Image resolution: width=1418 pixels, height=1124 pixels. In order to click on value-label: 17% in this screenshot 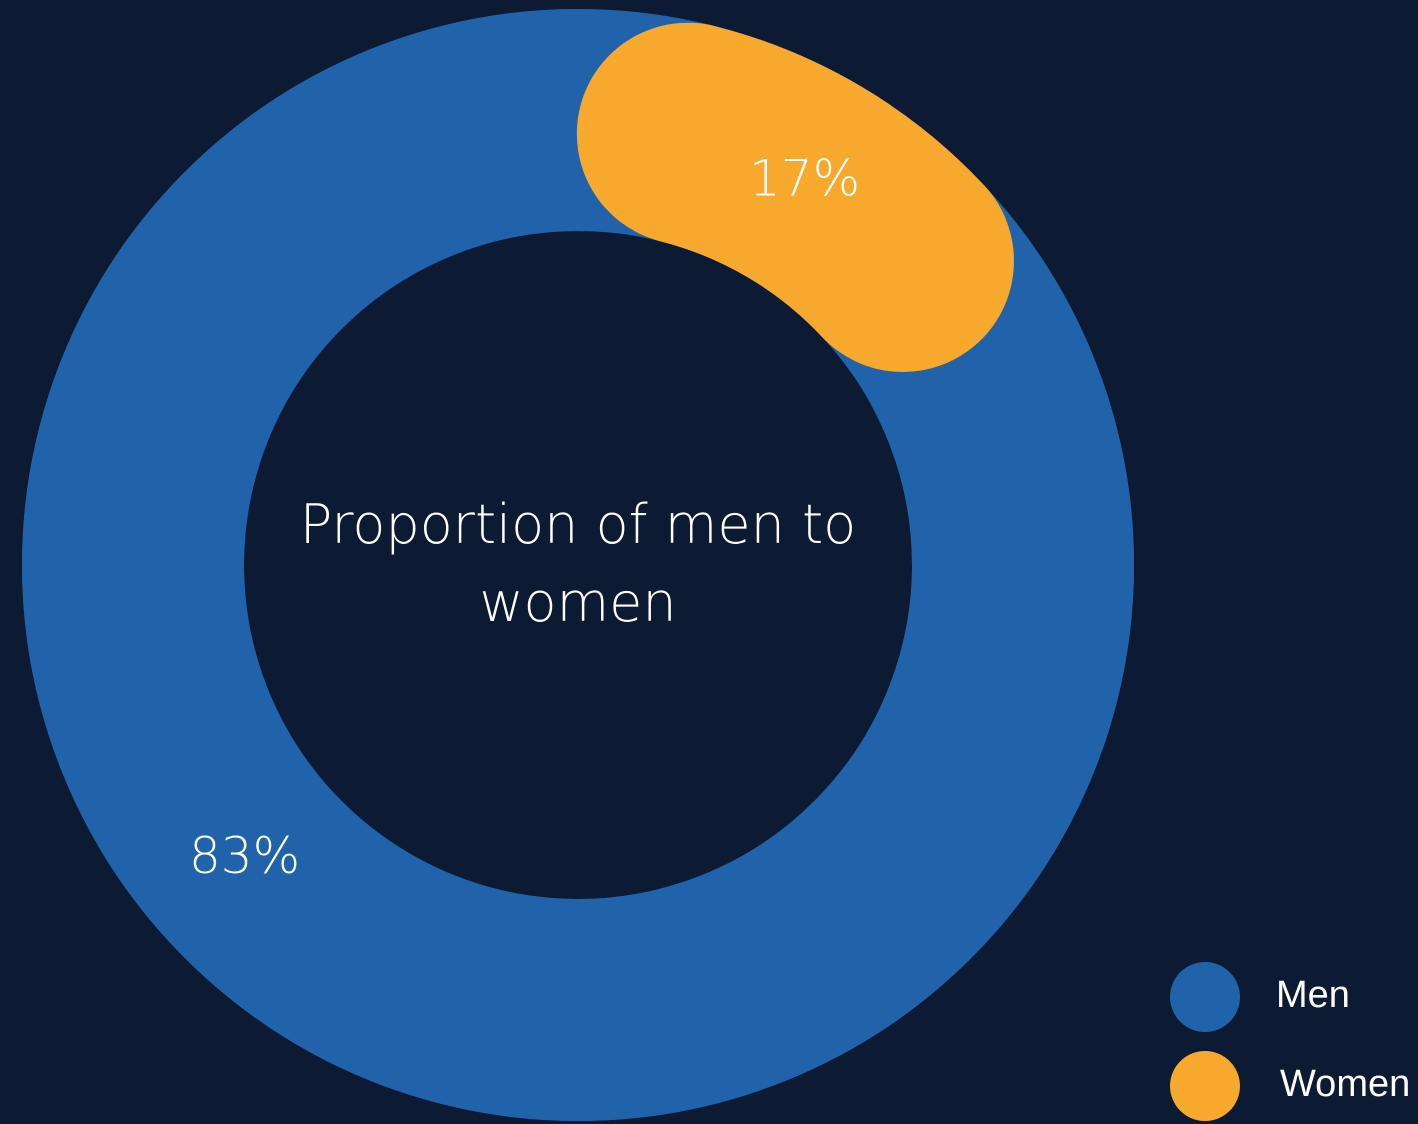, I will do `click(804, 178)`.